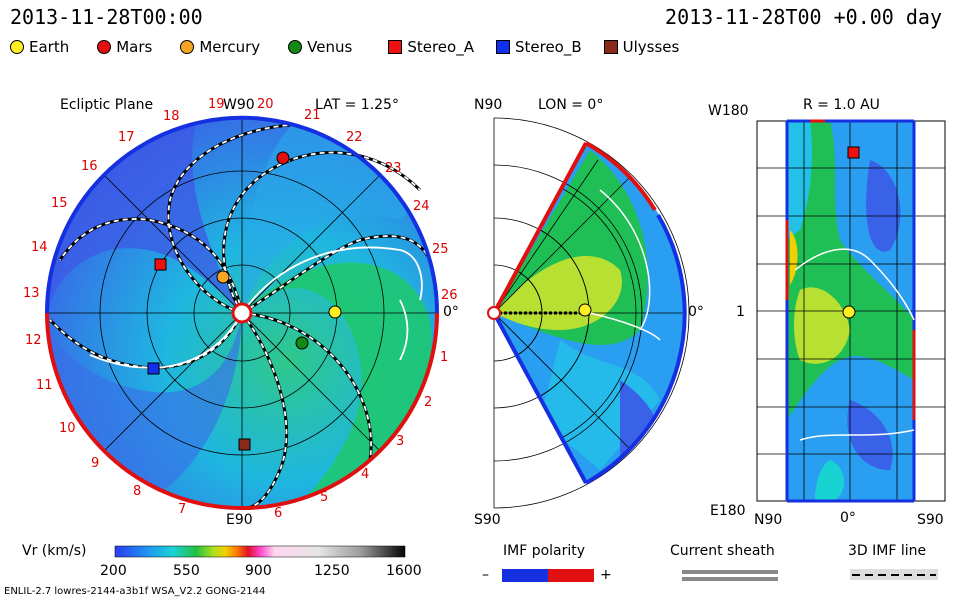 This screenshot has height=600, width=960. I want to click on map-radius-label: R = 1.0 AU, so click(841, 105).